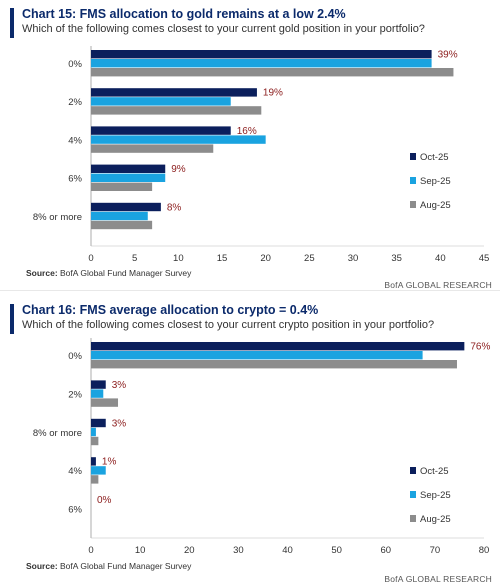 The height and width of the screenshot is (588, 500). What do you see at coordinates (250, 290) in the screenshot?
I see `panel-divider` at bounding box center [250, 290].